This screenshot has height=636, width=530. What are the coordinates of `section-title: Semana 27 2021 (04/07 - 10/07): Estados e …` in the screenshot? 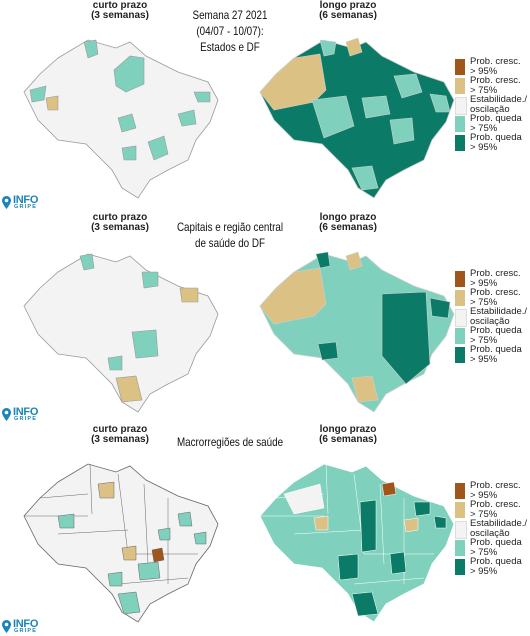 It's located at (230, 31).